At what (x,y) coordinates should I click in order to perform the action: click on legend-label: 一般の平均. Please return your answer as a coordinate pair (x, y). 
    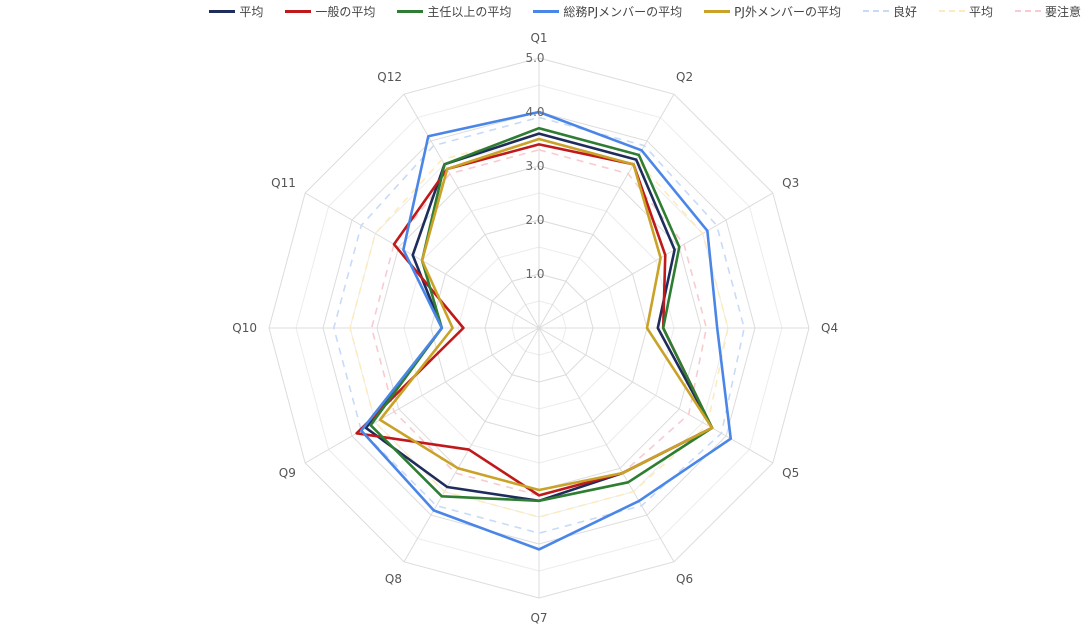
    Looking at the image, I should click on (345, 11).